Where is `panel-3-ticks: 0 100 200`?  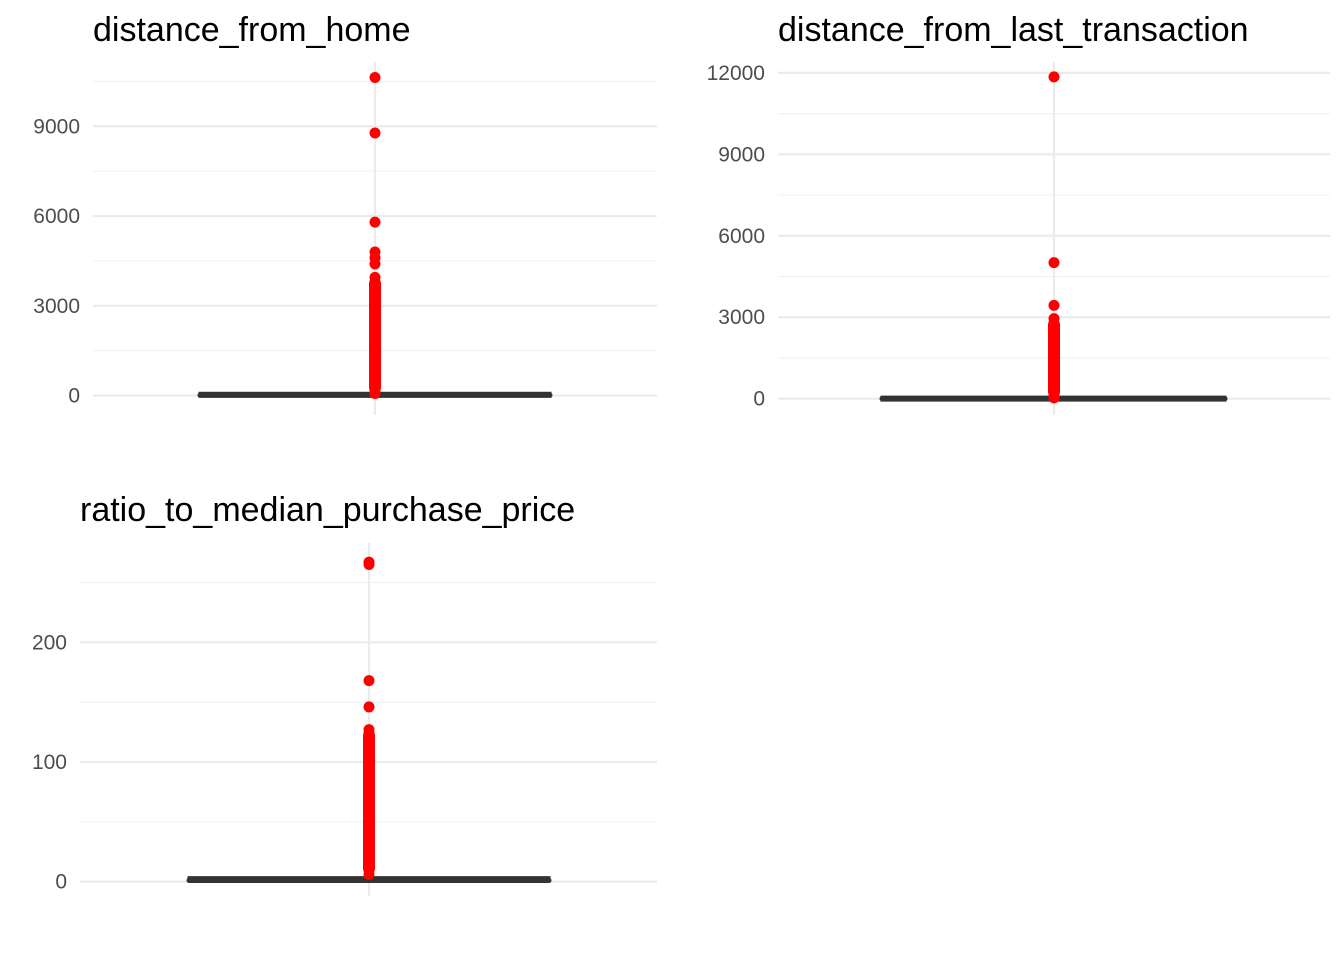 panel-3-ticks: 0 100 200 is located at coordinates (49, 762).